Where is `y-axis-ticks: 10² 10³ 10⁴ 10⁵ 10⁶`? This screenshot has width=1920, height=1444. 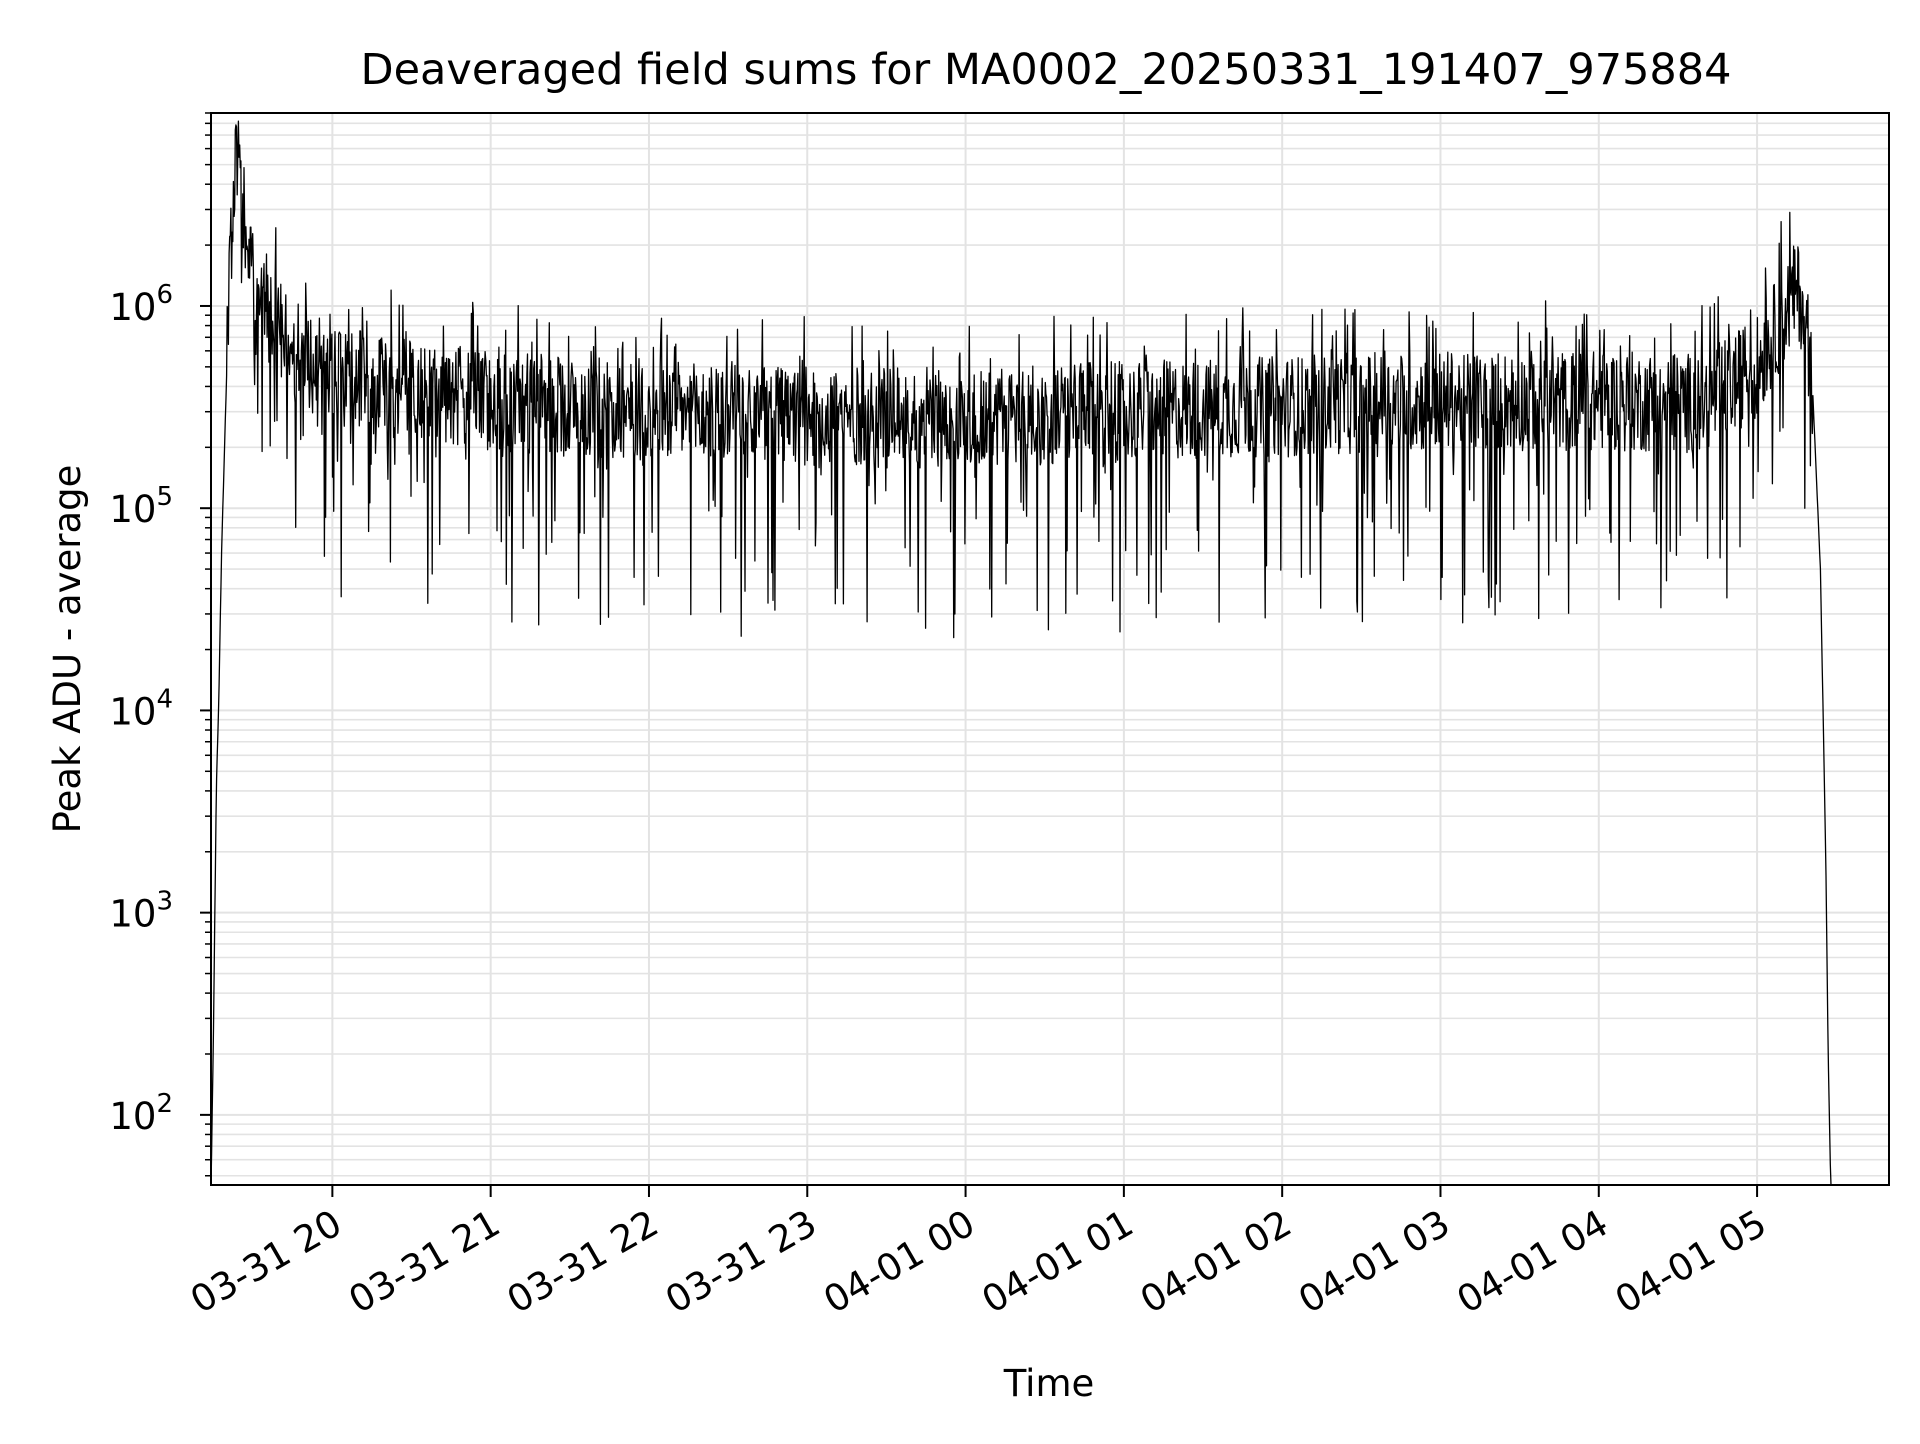 y-axis-ticks: 10² 10³ 10⁴ 10⁵ 10⁶ is located at coordinates (160, 644).